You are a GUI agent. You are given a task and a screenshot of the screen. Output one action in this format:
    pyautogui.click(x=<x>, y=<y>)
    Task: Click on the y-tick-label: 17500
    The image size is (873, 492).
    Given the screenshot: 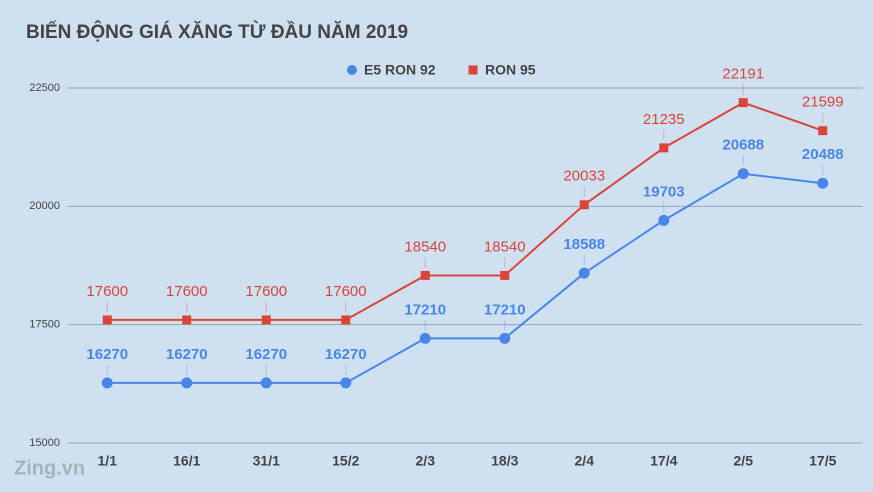 What is the action you would take?
    pyautogui.click(x=44, y=325)
    